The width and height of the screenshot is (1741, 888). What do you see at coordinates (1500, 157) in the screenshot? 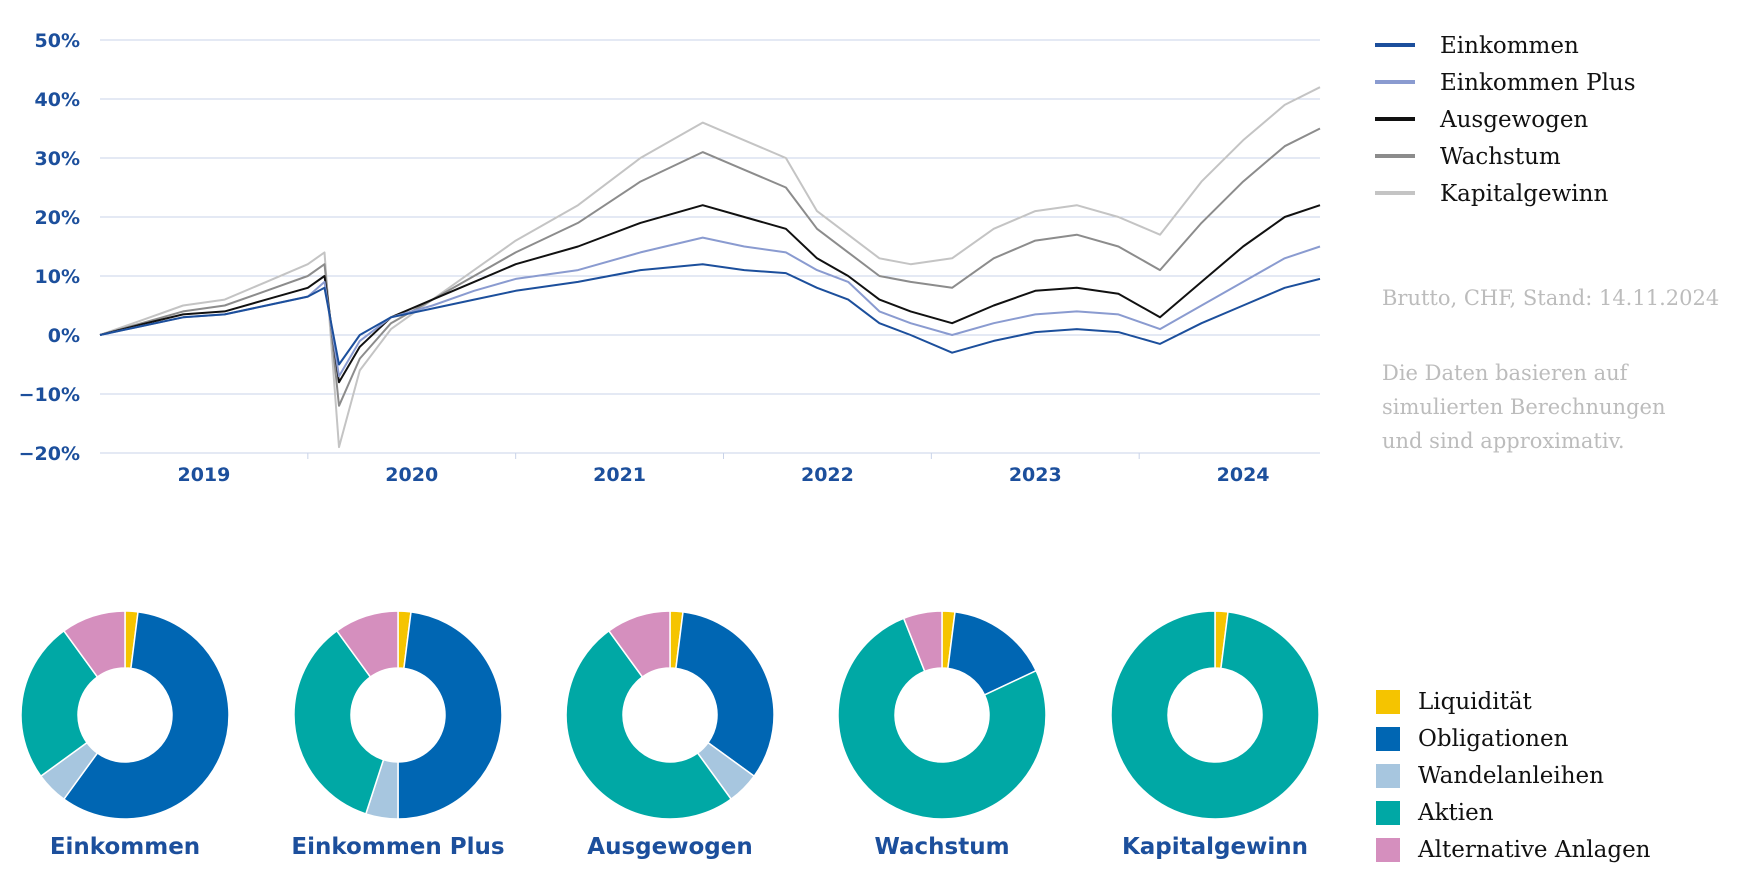
I see `legend-label: Wachstum` at bounding box center [1500, 157].